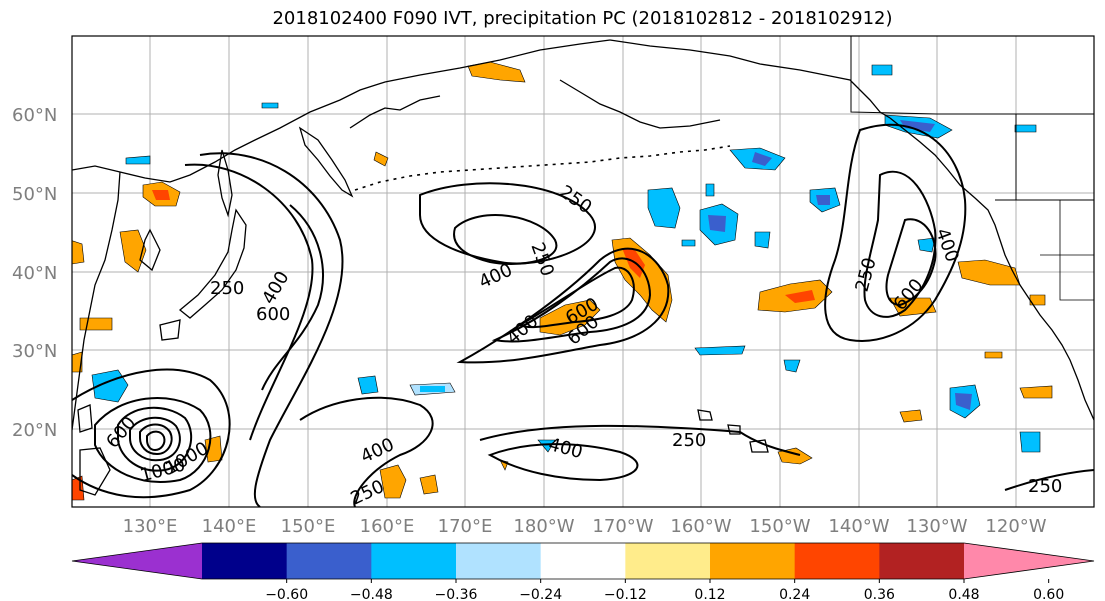  I want to click on lon-label: 160°W, so click(700, 526).